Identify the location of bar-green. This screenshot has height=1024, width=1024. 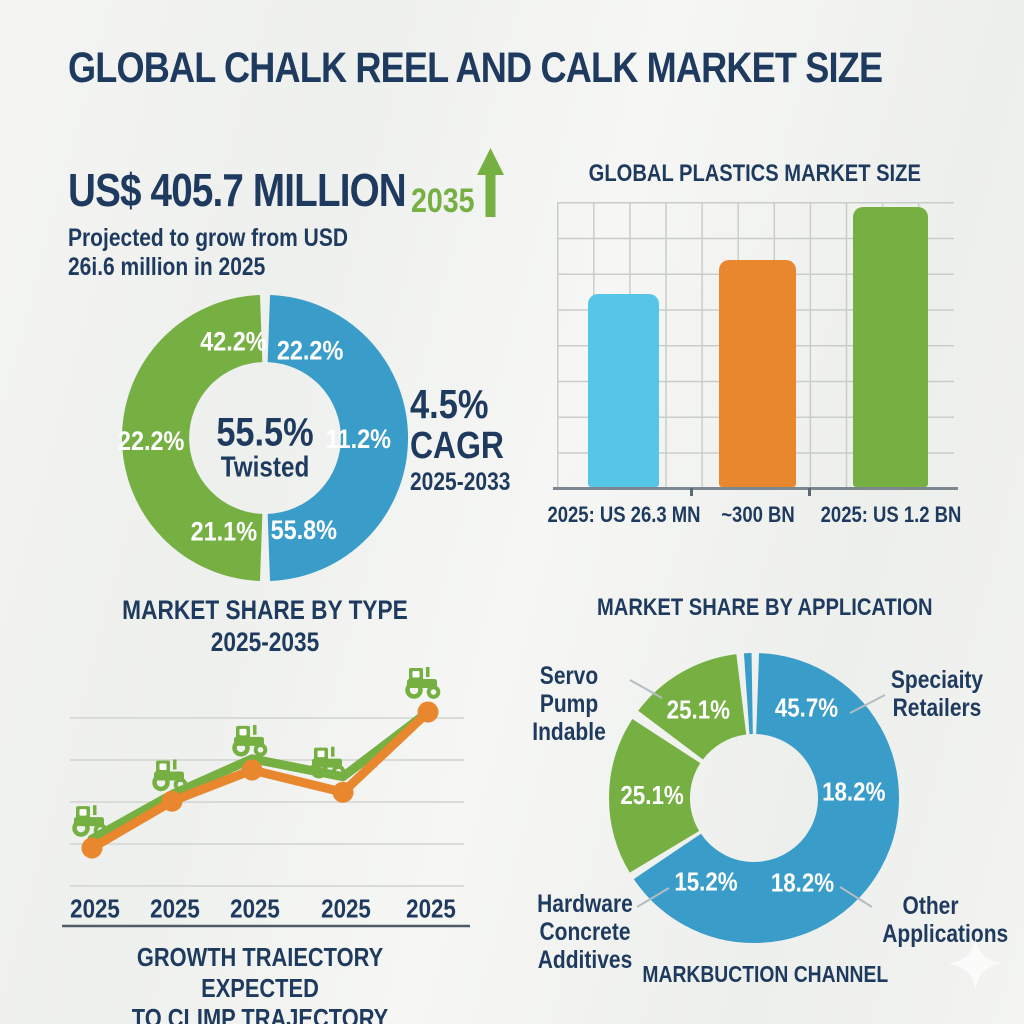
(890, 347).